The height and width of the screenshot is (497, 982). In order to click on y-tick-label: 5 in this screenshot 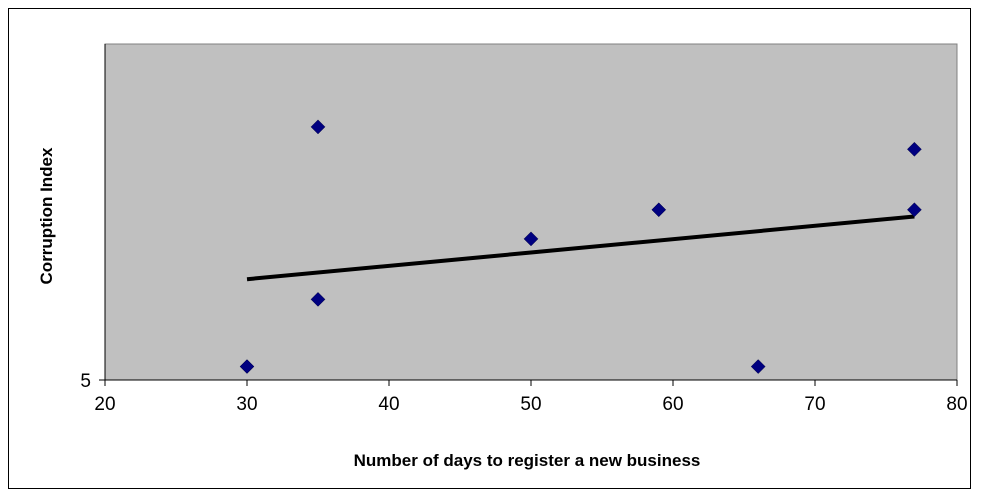, I will do `click(85, 381)`.